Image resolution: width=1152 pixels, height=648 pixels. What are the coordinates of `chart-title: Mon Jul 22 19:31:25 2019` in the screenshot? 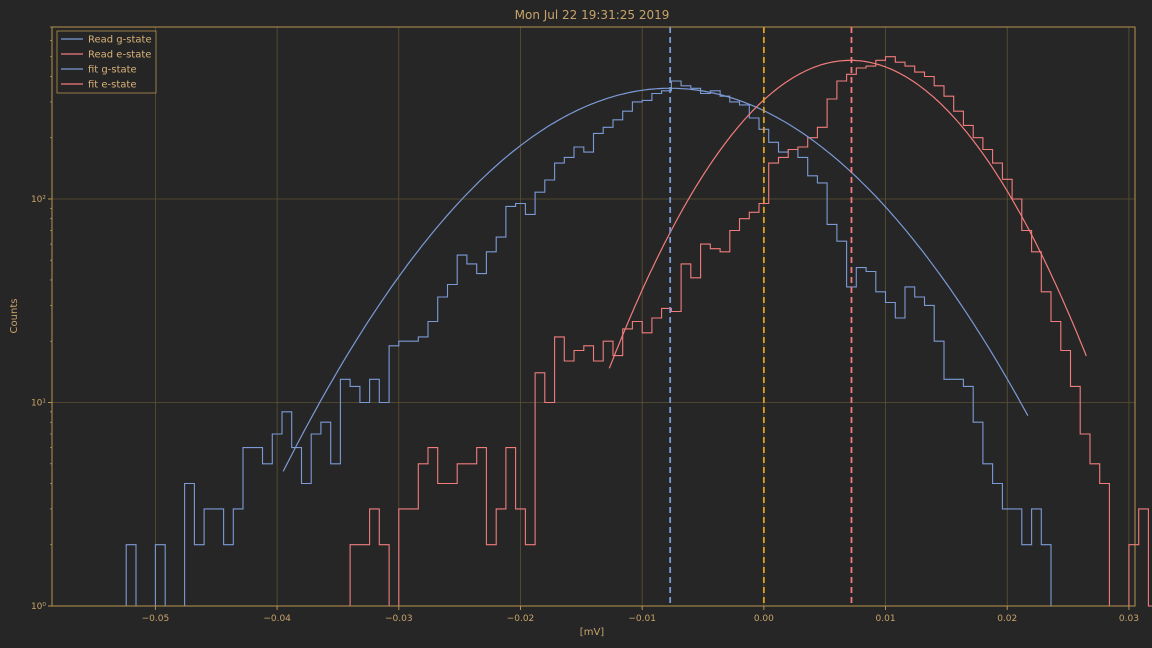 It's located at (592, 15).